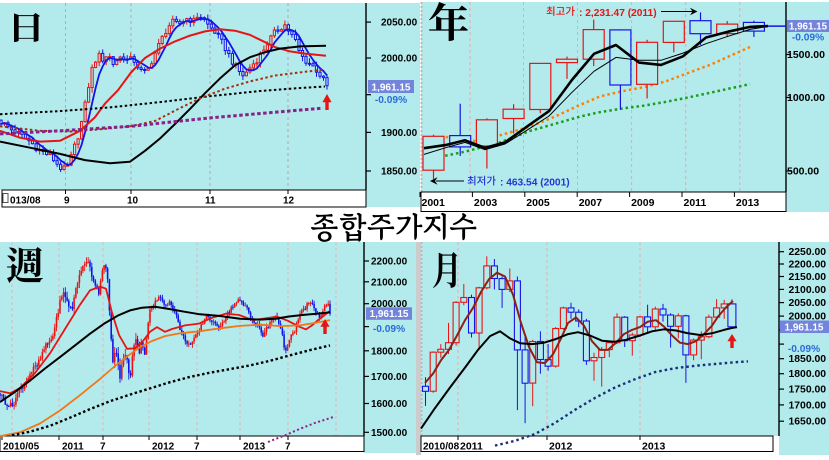  I want to click on svg-text: 12, so click(289, 201).